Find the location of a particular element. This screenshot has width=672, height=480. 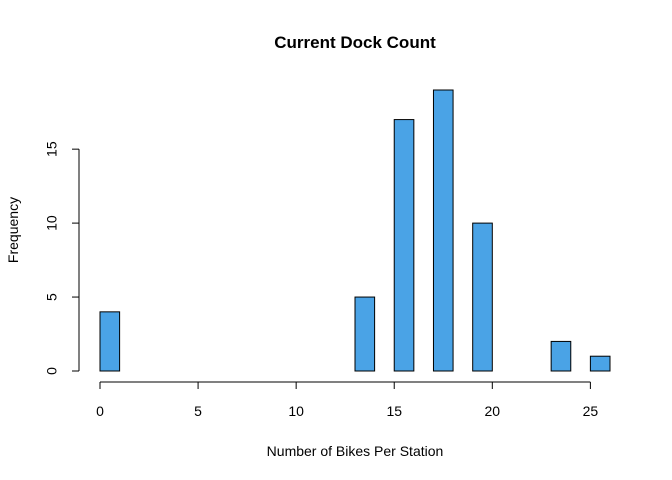

y-tick-label: 0 is located at coordinates (52, 371).